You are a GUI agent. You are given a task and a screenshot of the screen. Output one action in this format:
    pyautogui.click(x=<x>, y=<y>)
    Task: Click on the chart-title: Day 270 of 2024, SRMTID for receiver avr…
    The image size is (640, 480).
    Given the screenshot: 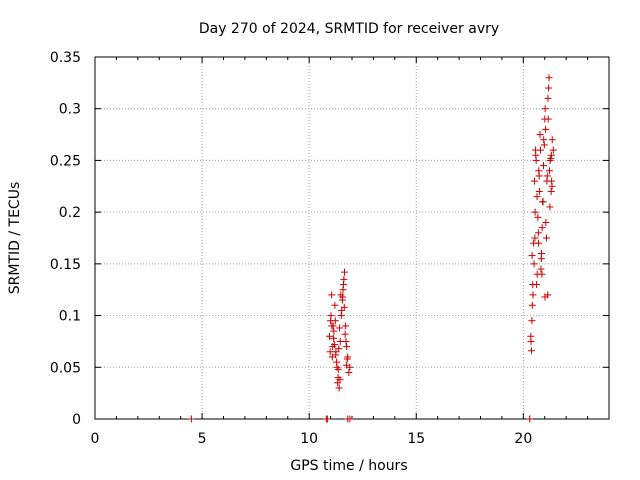 What is the action you would take?
    pyautogui.click(x=349, y=29)
    